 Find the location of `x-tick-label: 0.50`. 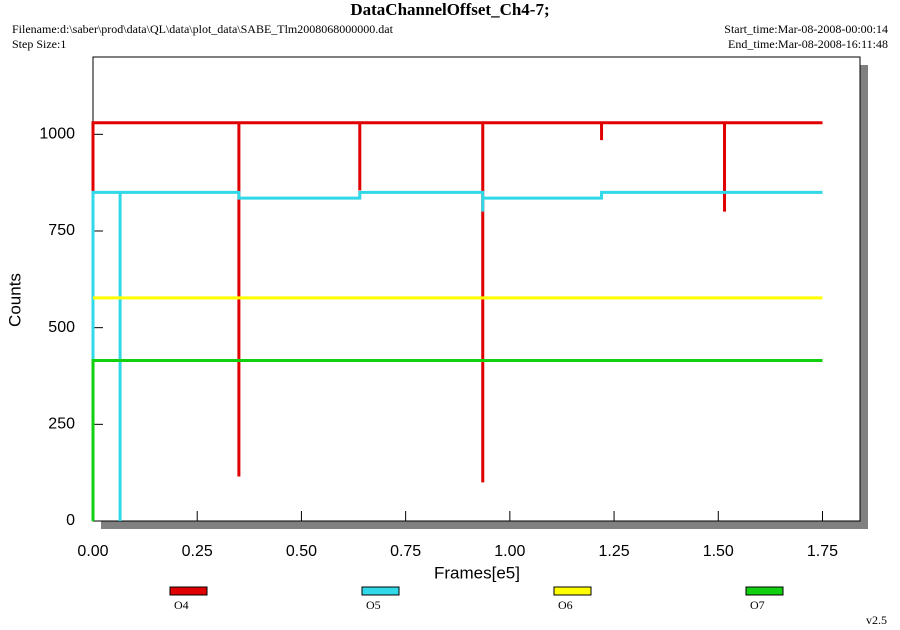

x-tick-label: 0.50 is located at coordinates (301, 551).